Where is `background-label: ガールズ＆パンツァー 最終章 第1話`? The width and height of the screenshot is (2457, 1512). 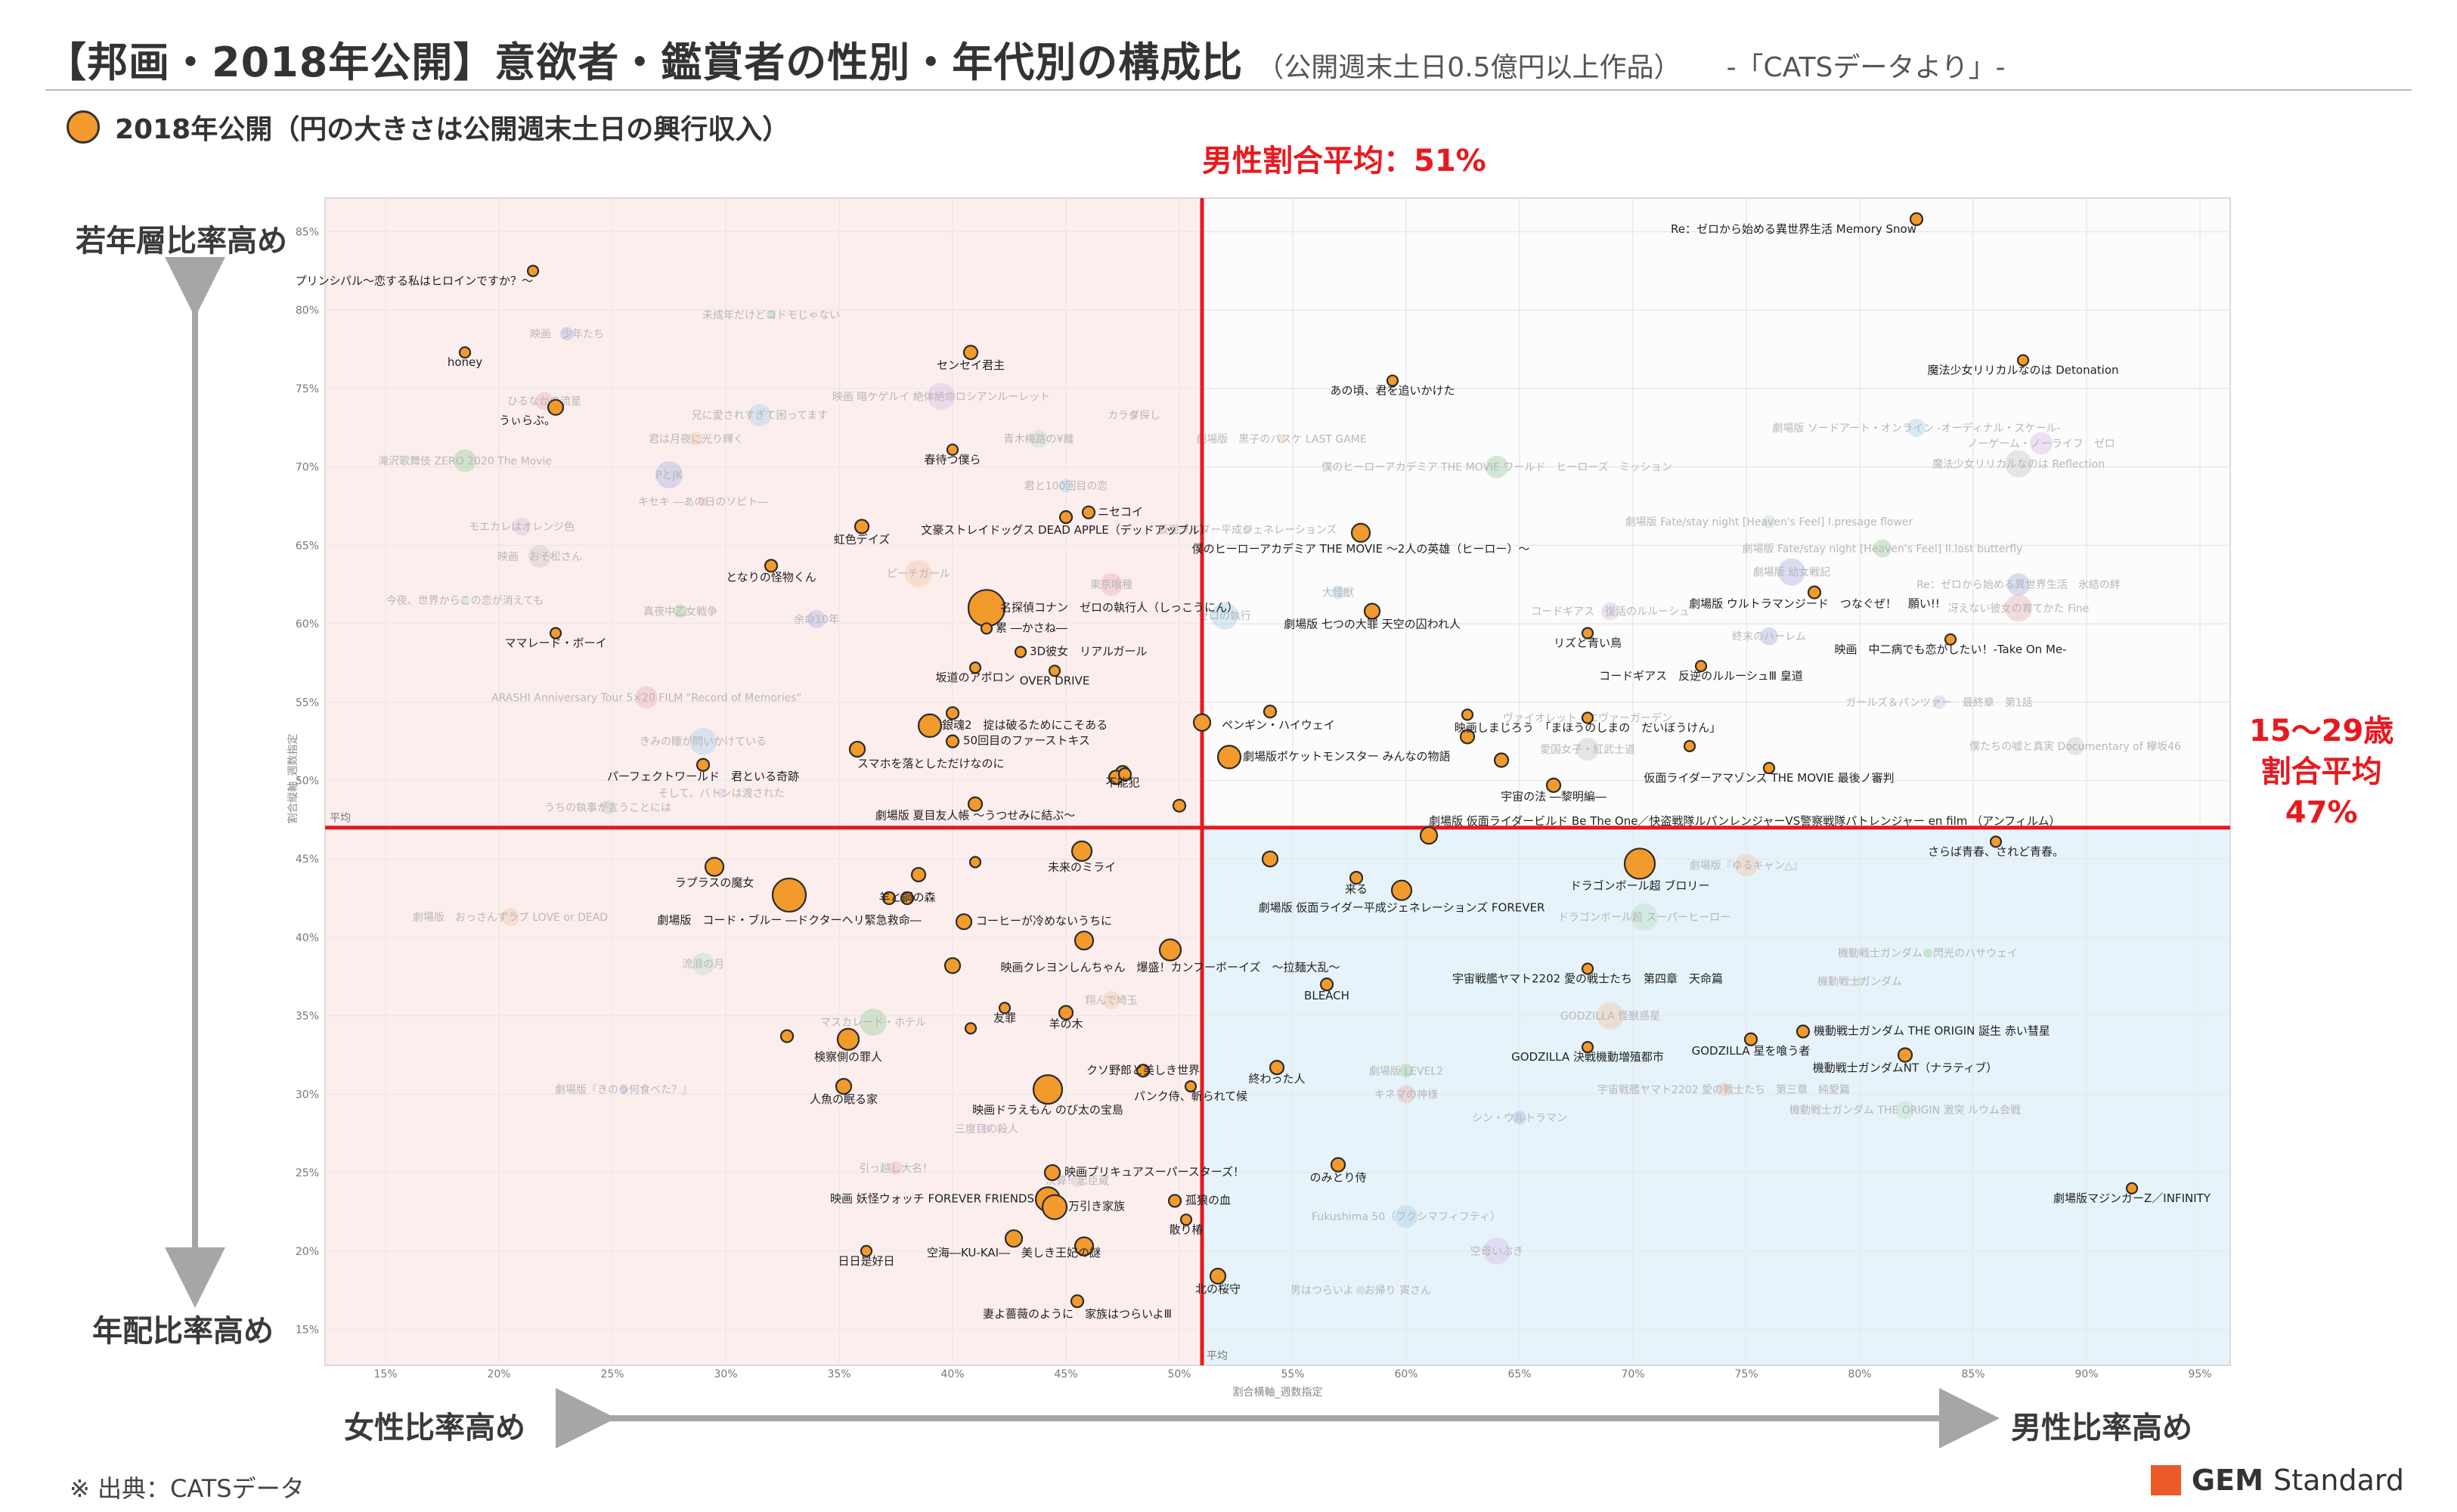
background-label: ガールズ＆パンツァー 最終章 第1話 is located at coordinates (1939, 702).